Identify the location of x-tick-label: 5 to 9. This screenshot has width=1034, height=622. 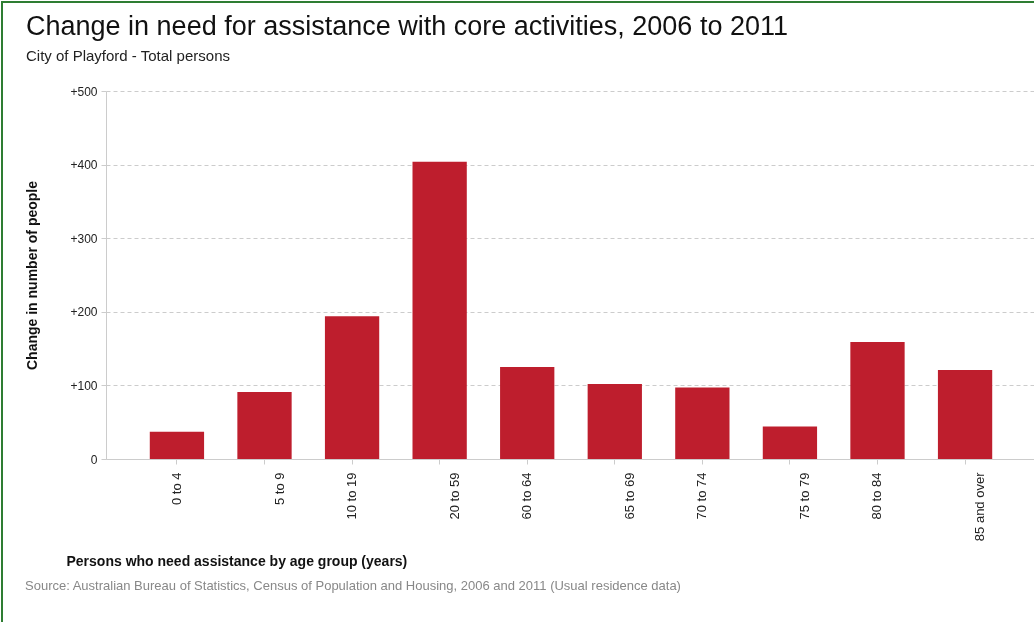
(279, 489).